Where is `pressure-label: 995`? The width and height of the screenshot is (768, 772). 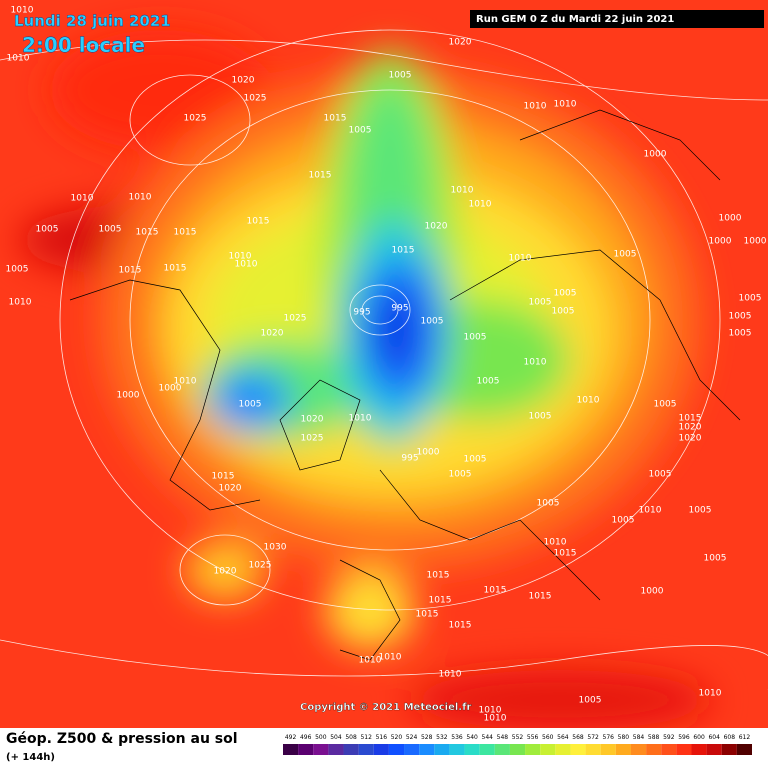 pressure-label: 995 is located at coordinates (409, 459).